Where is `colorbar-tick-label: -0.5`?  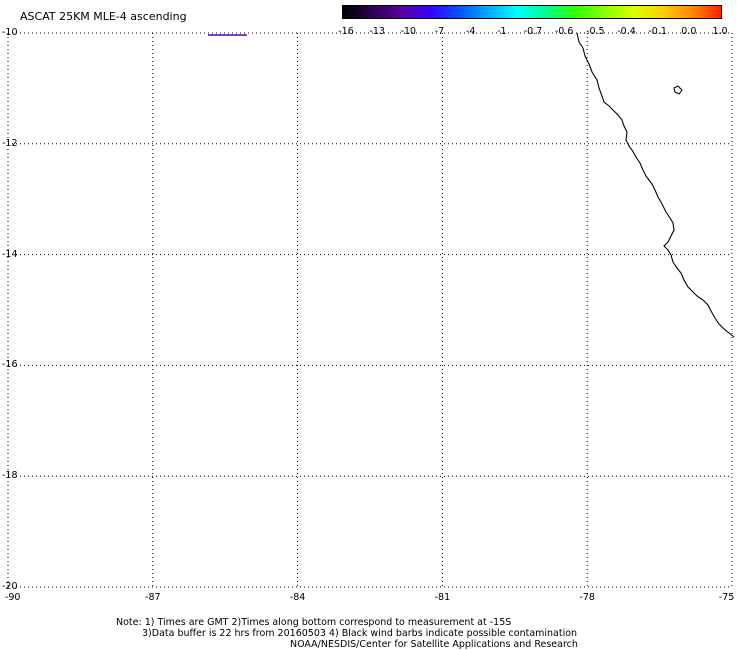
colorbar-tick-label: -0.5 is located at coordinates (595, 31).